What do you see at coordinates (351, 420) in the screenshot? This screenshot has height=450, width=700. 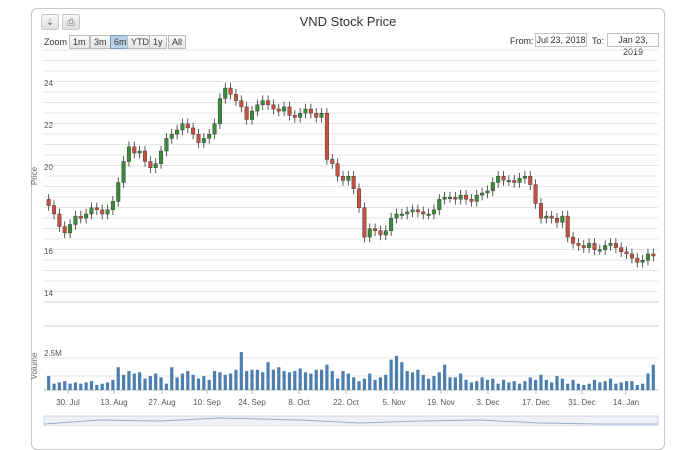 I see `navigator-strip` at bounding box center [351, 420].